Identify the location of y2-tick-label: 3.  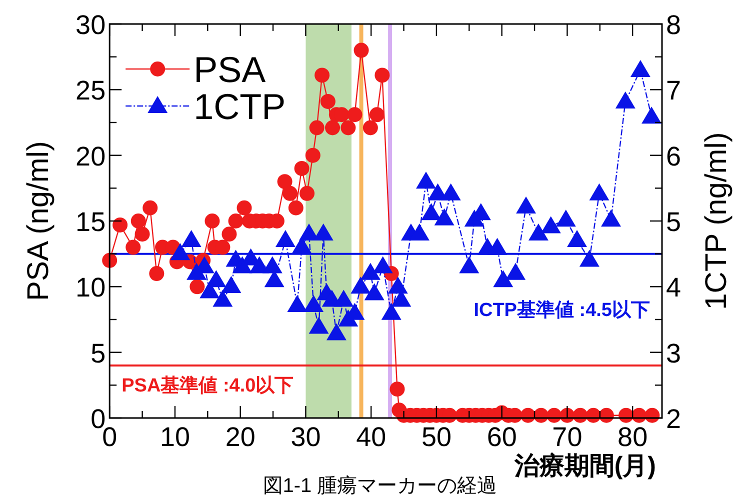
(674, 353).